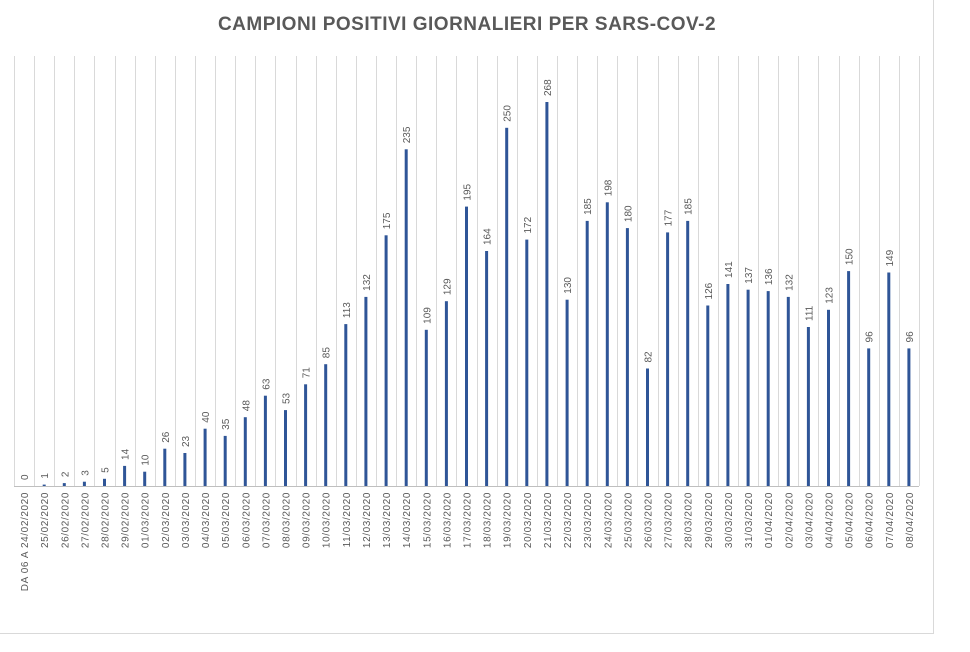  What do you see at coordinates (106, 520) in the screenshot?
I see `x-tick-label: 28/02/2020` at bounding box center [106, 520].